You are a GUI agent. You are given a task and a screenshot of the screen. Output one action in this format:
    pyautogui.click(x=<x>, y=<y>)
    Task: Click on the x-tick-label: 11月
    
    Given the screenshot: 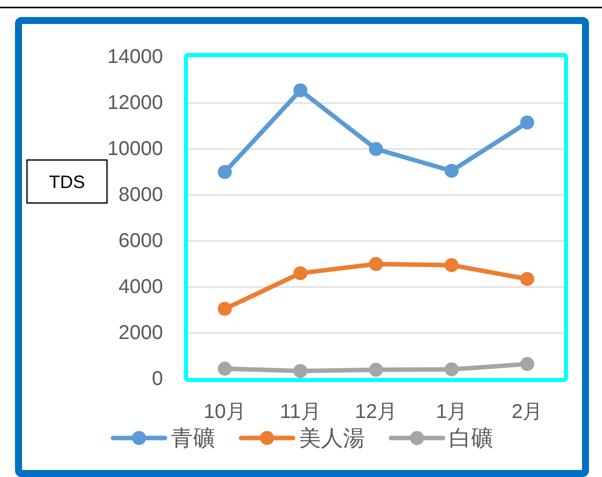 What is the action you would take?
    pyautogui.click(x=300, y=412)
    